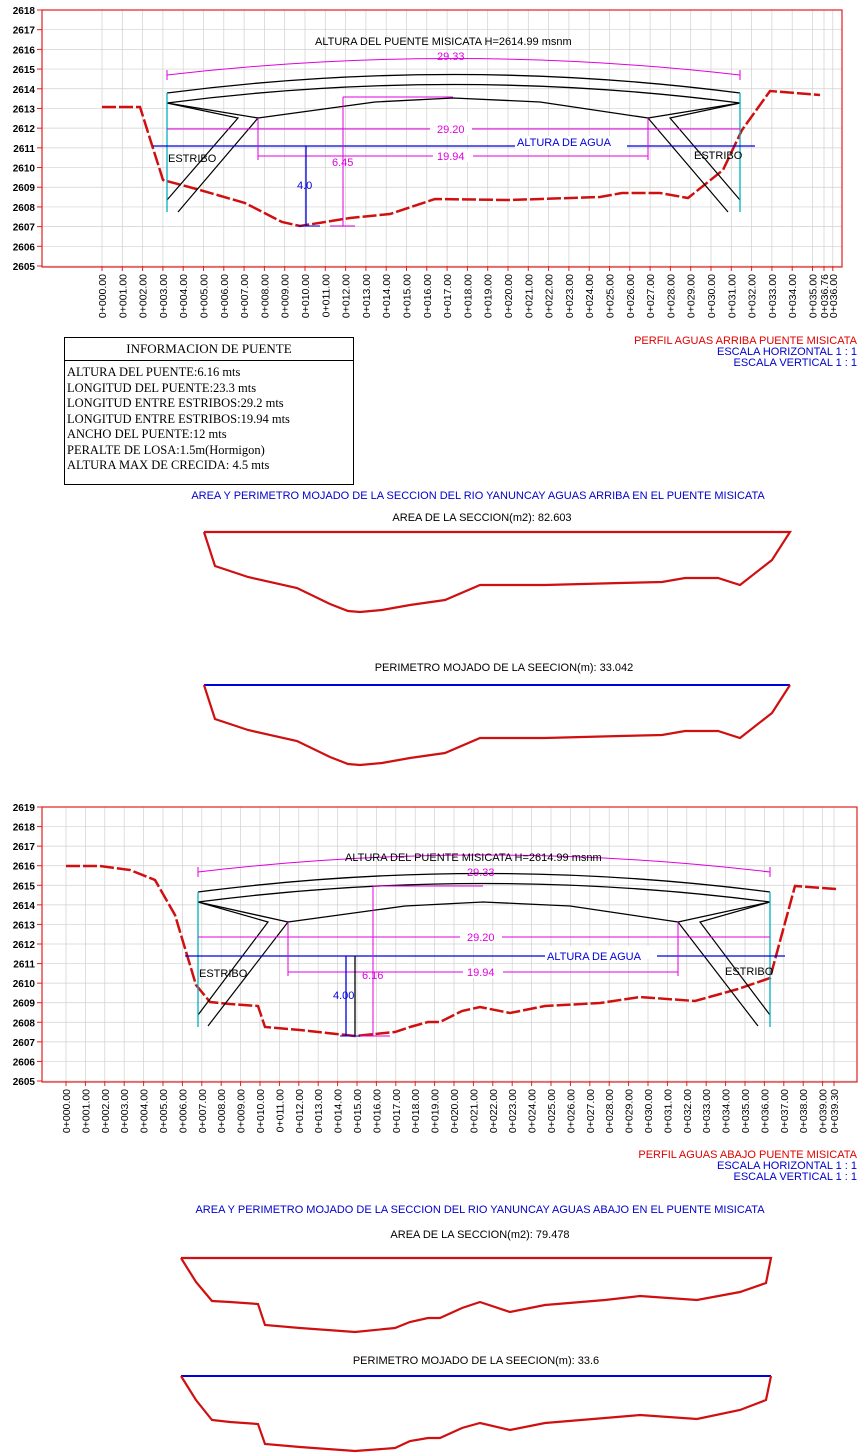  What do you see at coordinates (210, 420) in the screenshot?
I see `info-line: LONGITUD ENTRE ESTRIBOS:19.94 mts` at bounding box center [210, 420].